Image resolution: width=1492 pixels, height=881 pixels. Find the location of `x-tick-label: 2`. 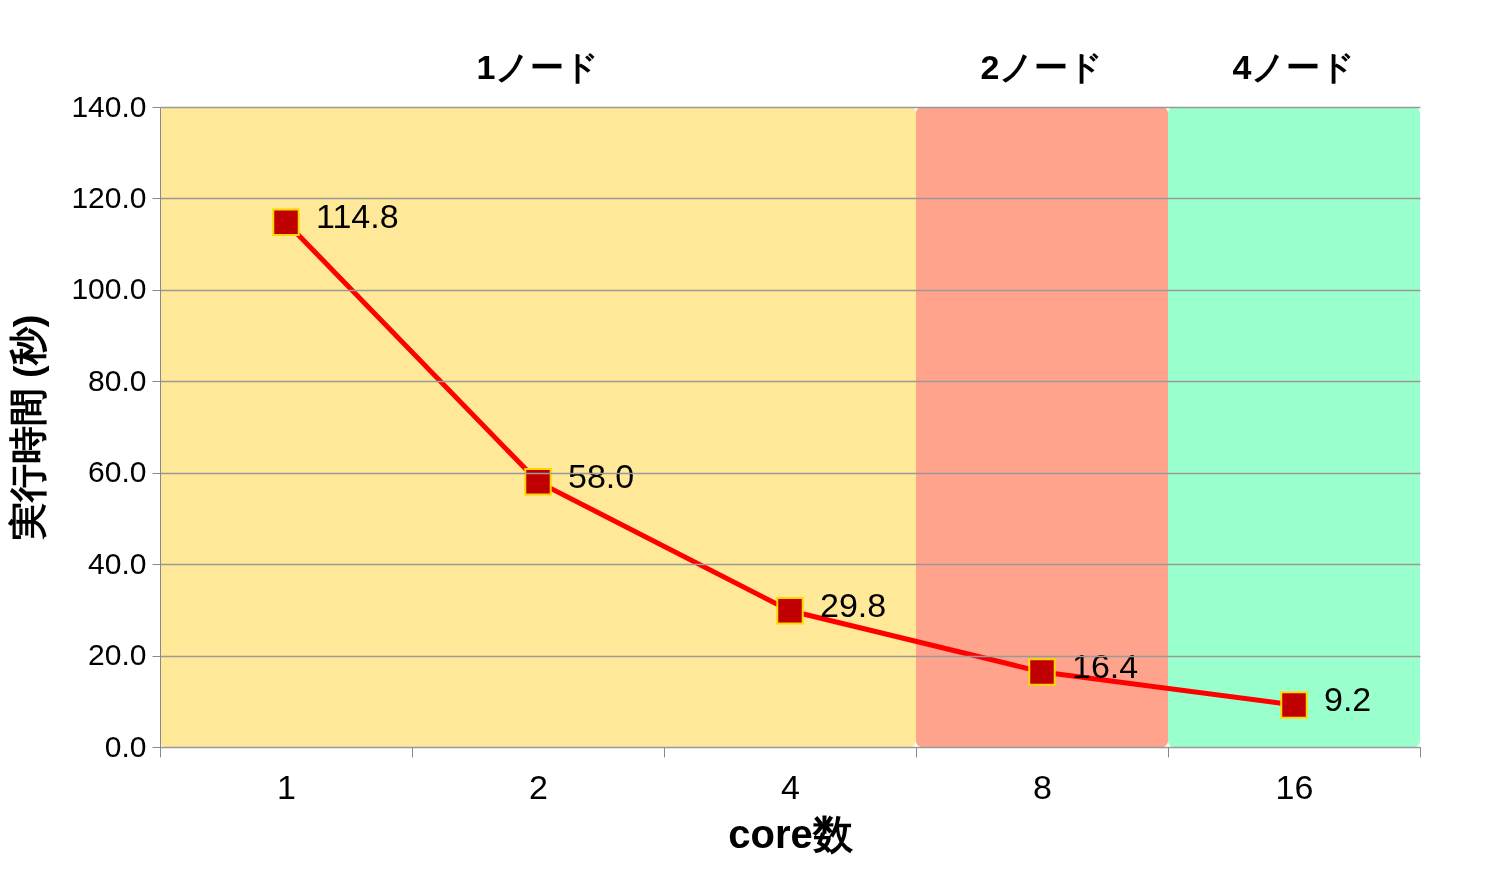

x-tick-label: 2 is located at coordinates (538, 786).